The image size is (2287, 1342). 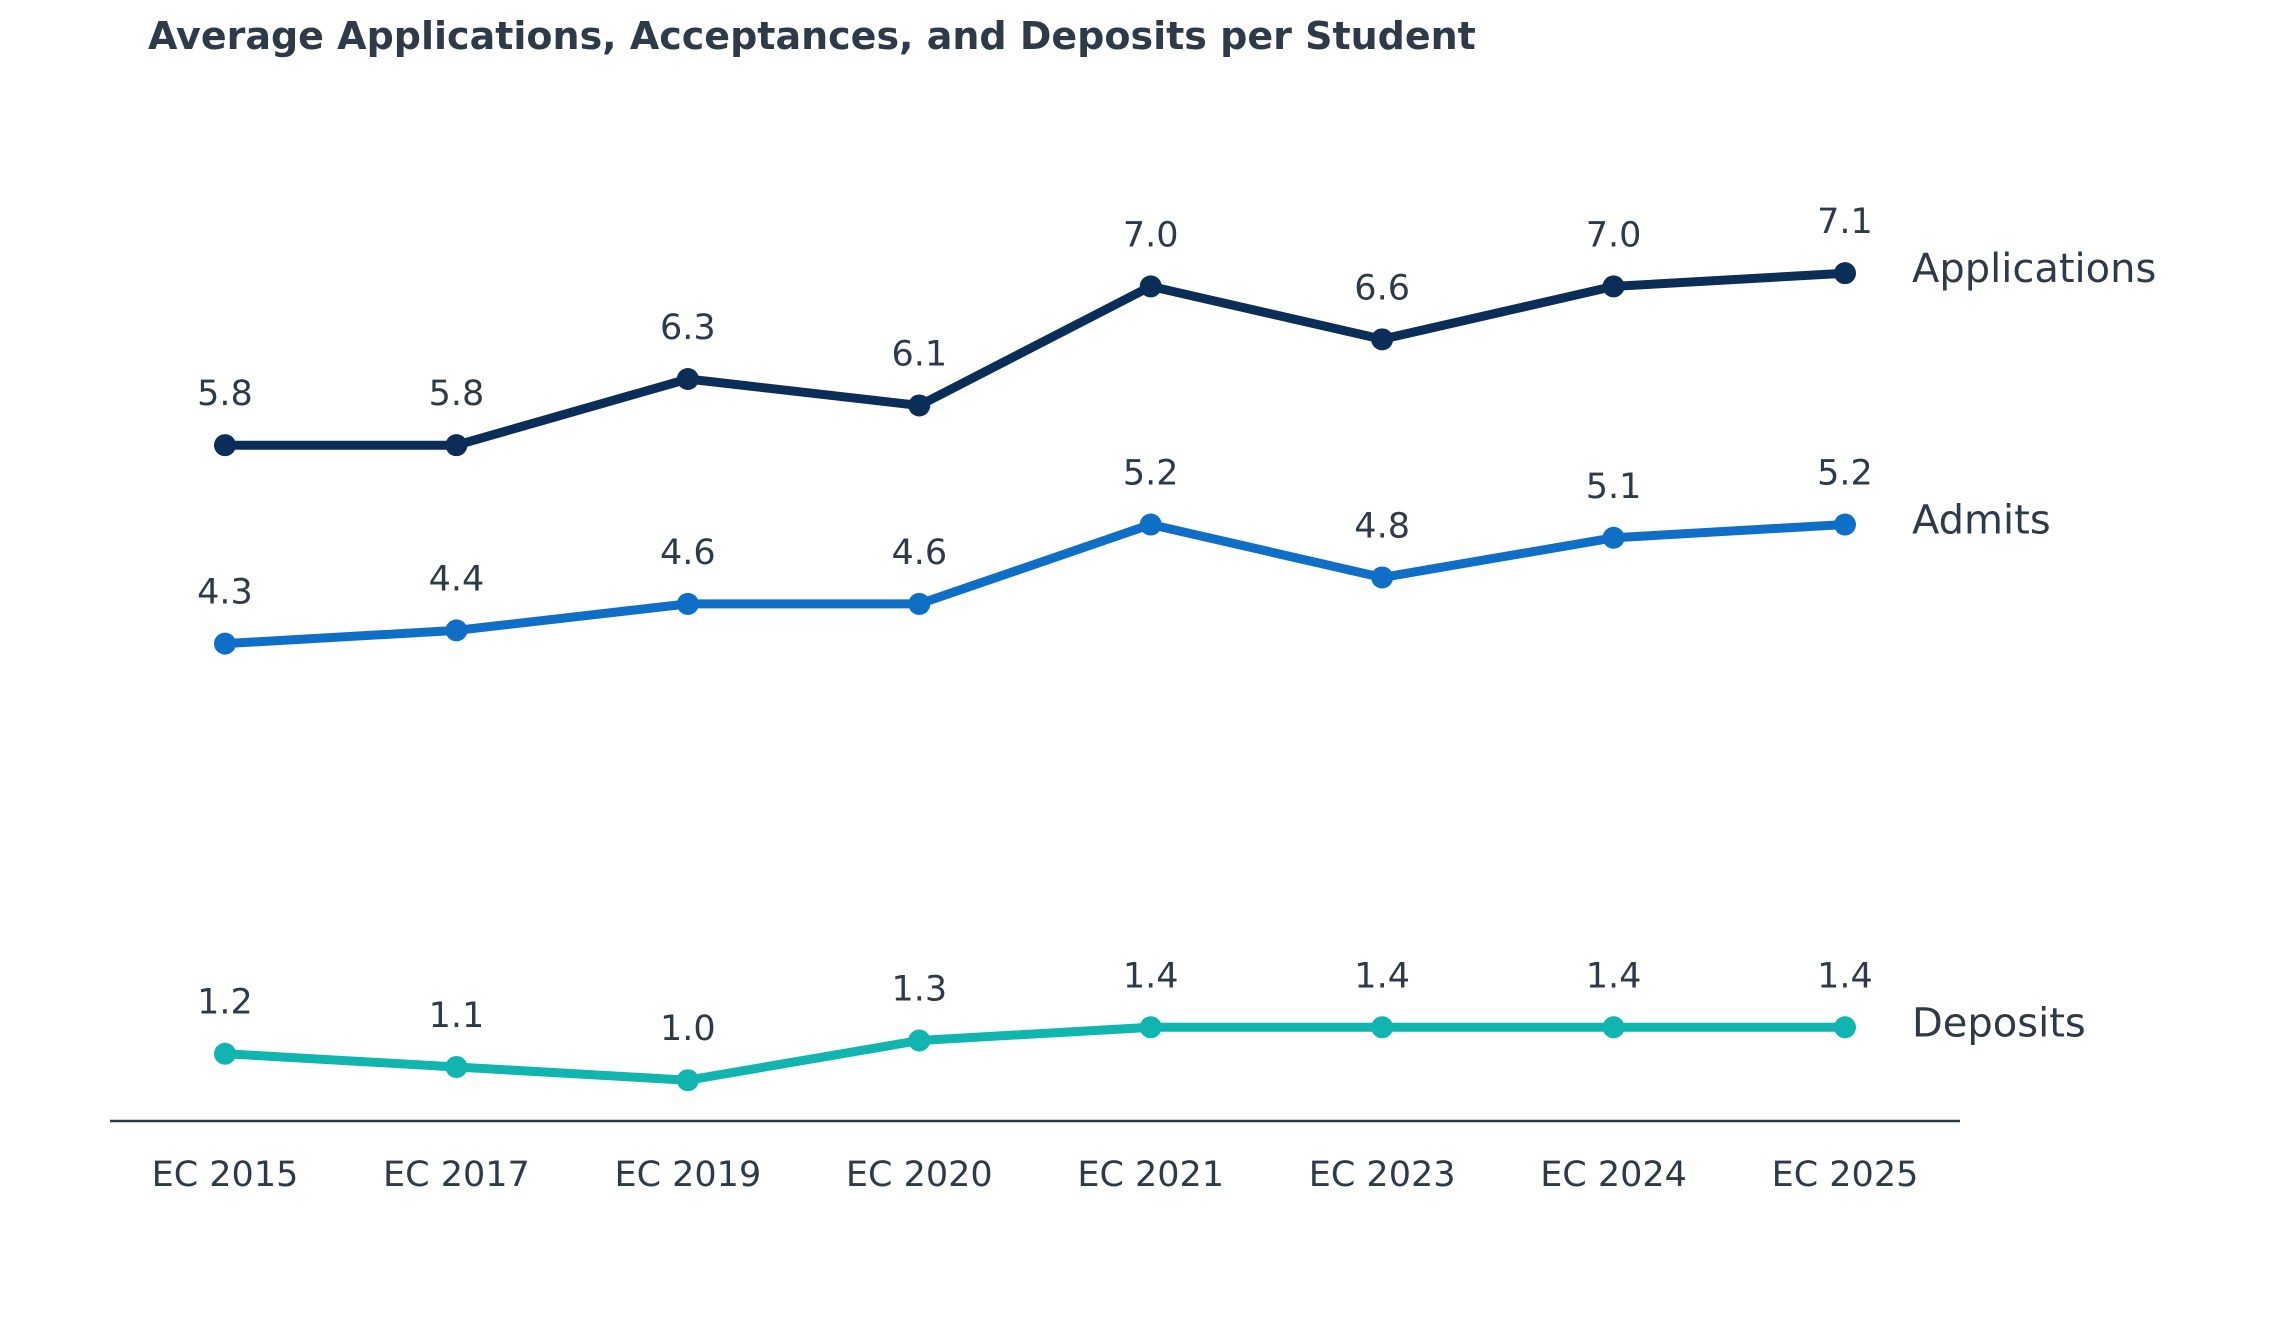 I want to click on deposits-data-label: 1.1, so click(x=457, y=1016).